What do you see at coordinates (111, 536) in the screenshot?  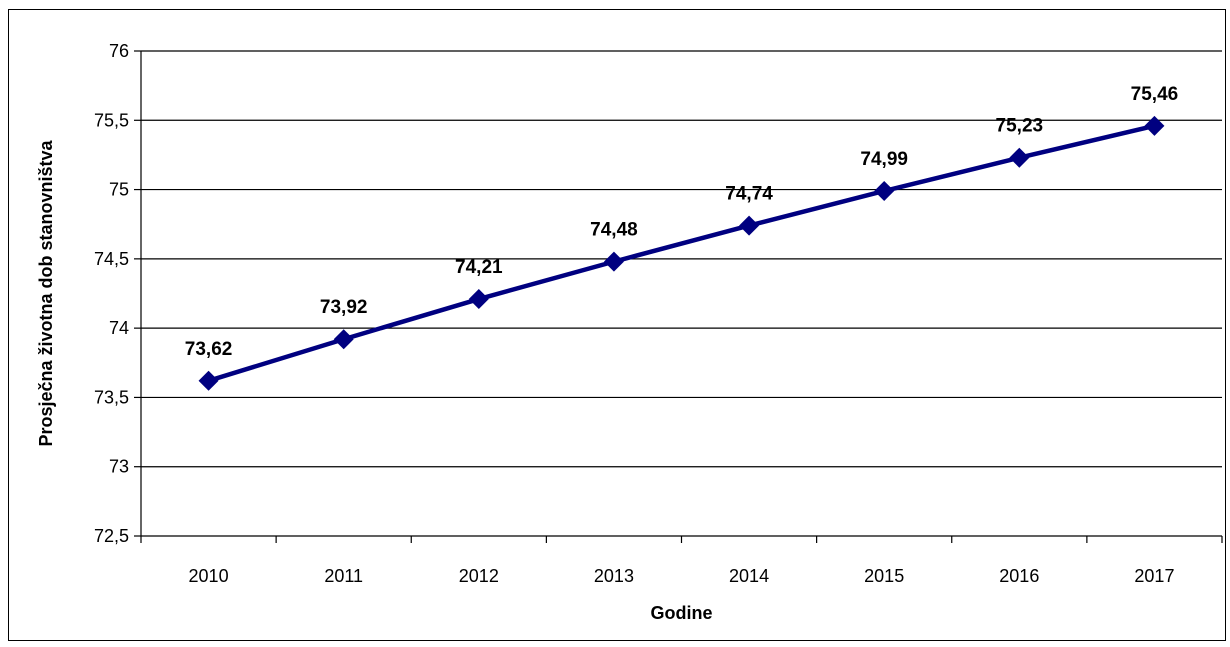 I see `y-tick-label: 72,5` at bounding box center [111, 536].